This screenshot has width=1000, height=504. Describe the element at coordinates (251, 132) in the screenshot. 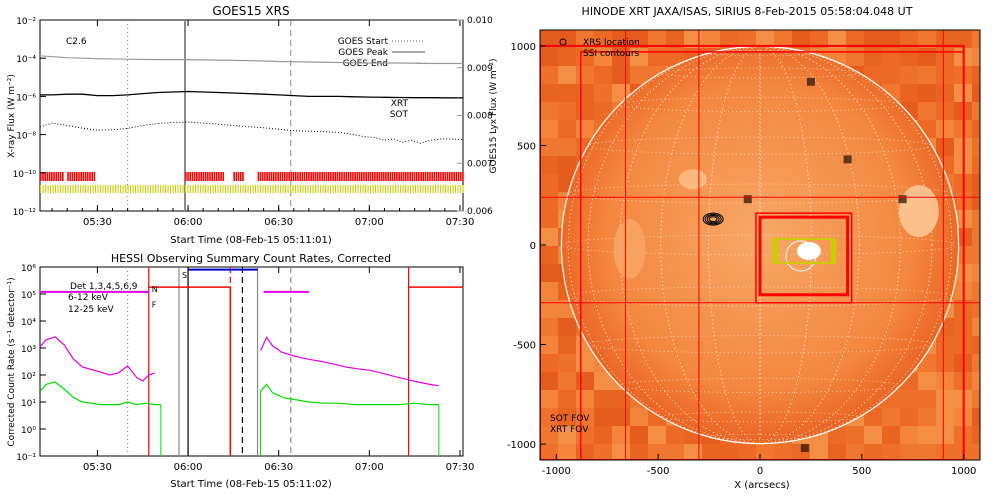

I see `goes-short-line` at that location.